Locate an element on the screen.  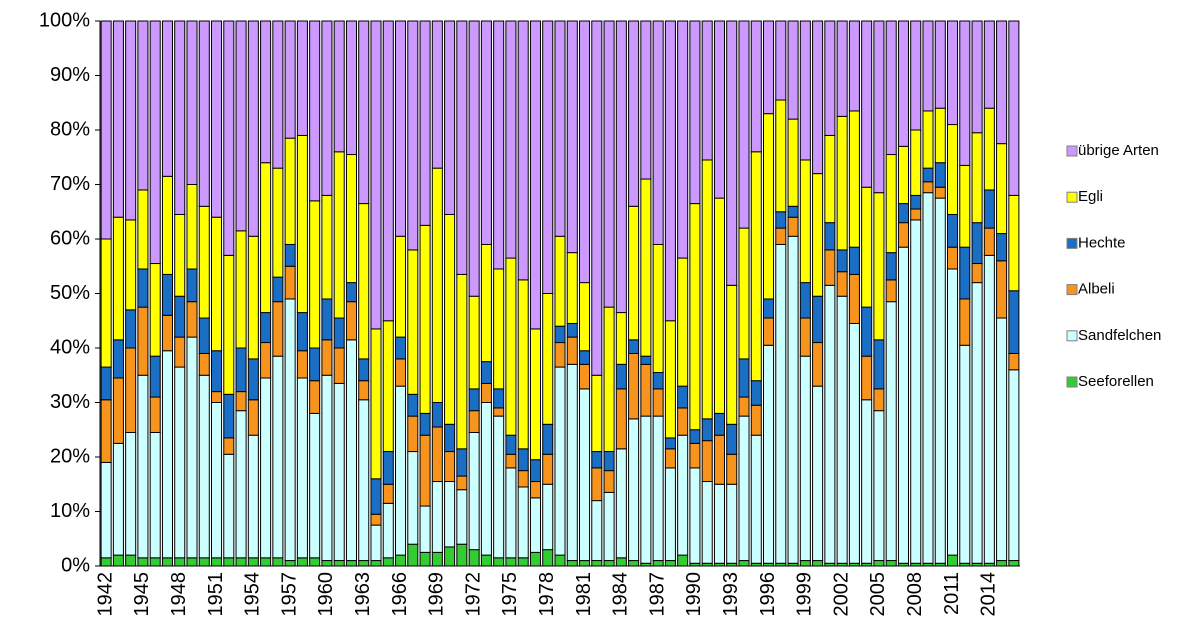
x-tick-label: 1957 is located at coordinates (289, 594).